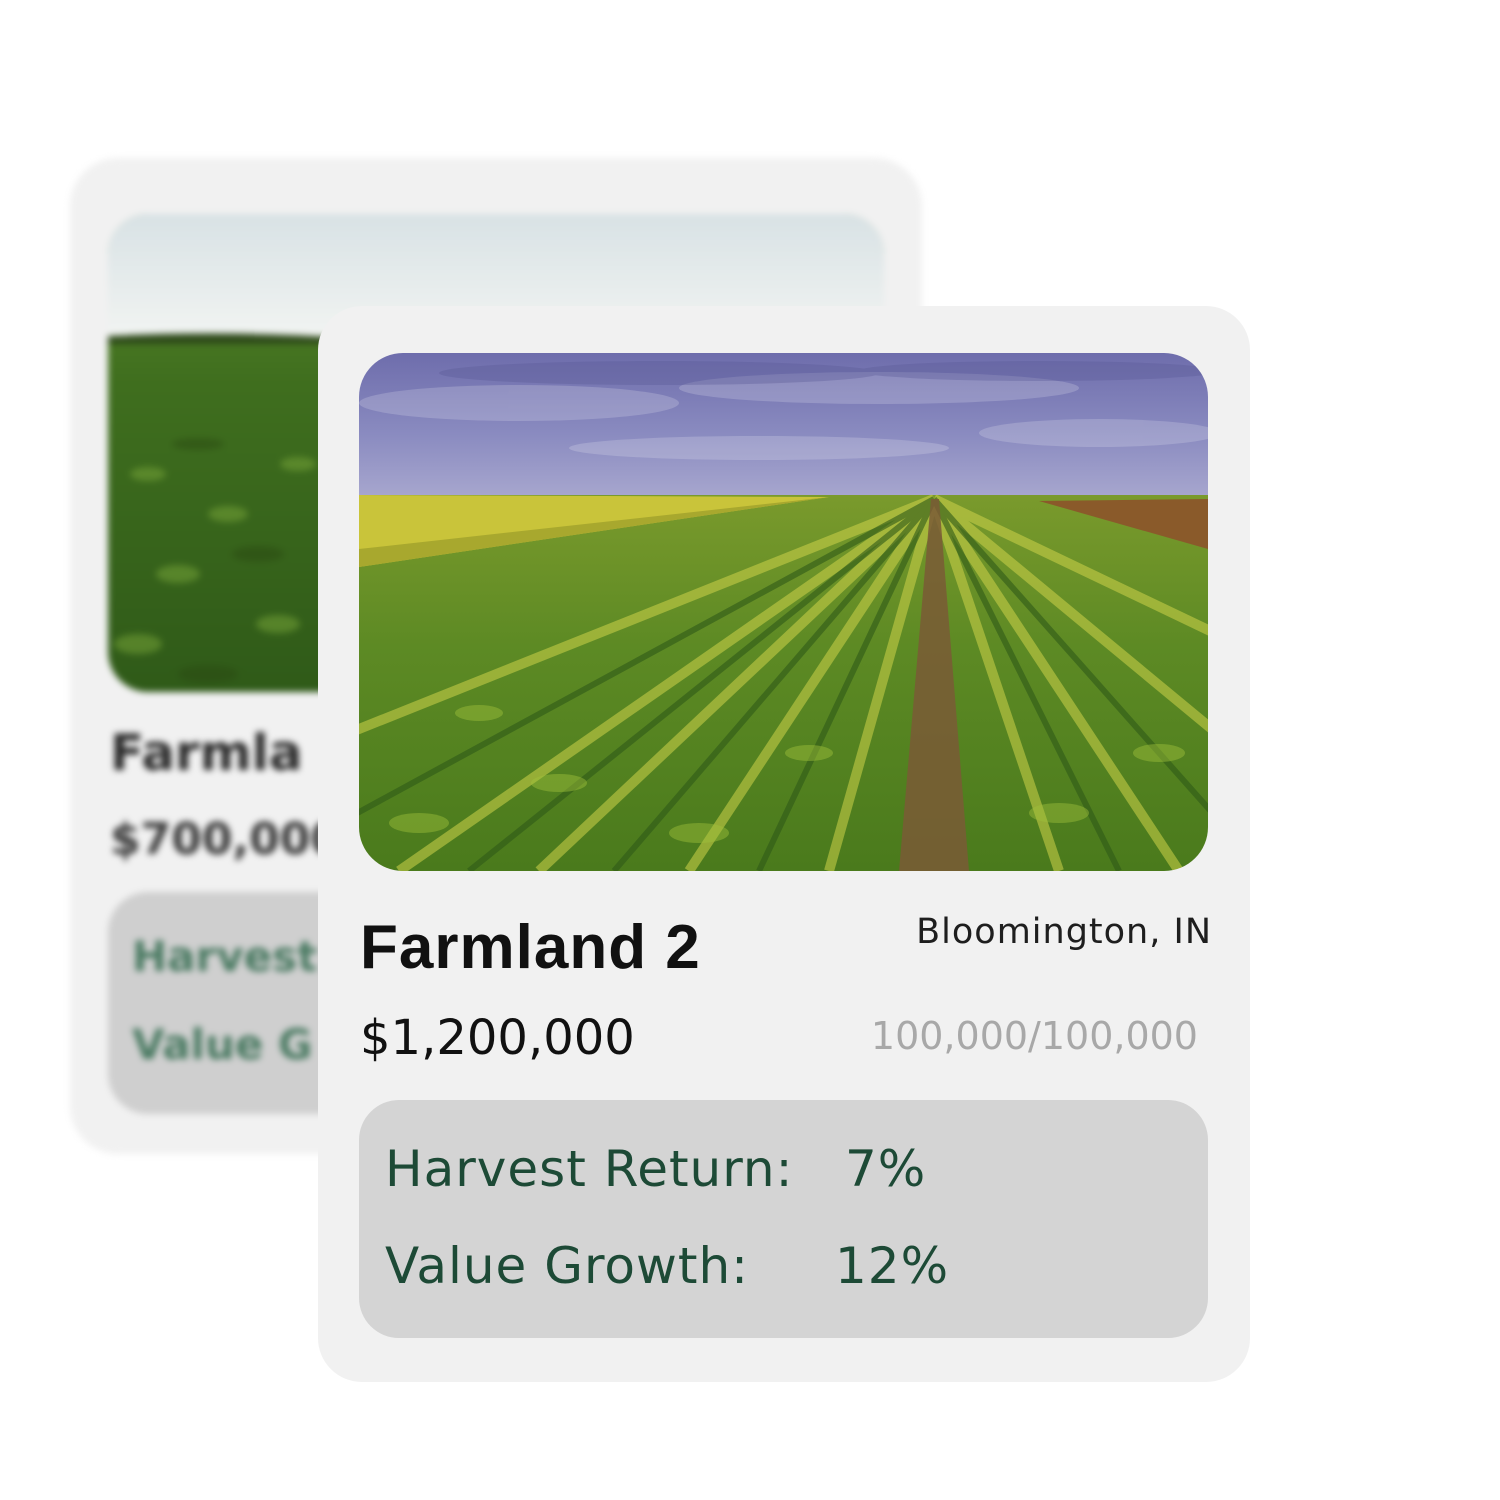 This screenshot has width=1500, height=1500. Describe the element at coordinates (225, 956) in the screenshot. I see `harvest-label-back: Harvest` at that location.